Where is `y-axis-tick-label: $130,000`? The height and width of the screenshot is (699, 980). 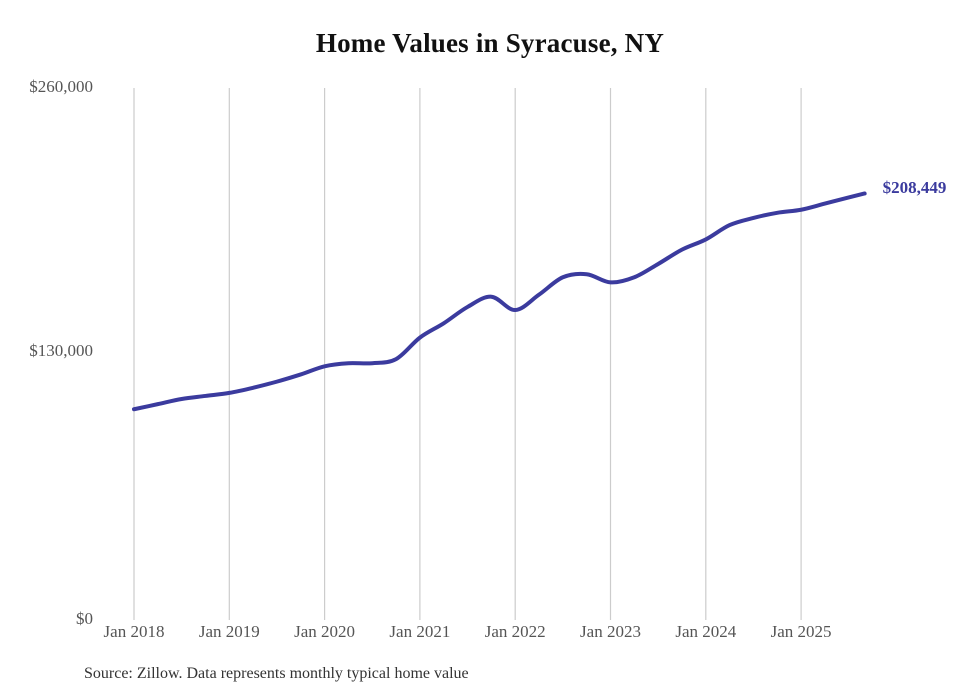 y-axis-tick-label: $130,000 is located at coordinates (61, 350).